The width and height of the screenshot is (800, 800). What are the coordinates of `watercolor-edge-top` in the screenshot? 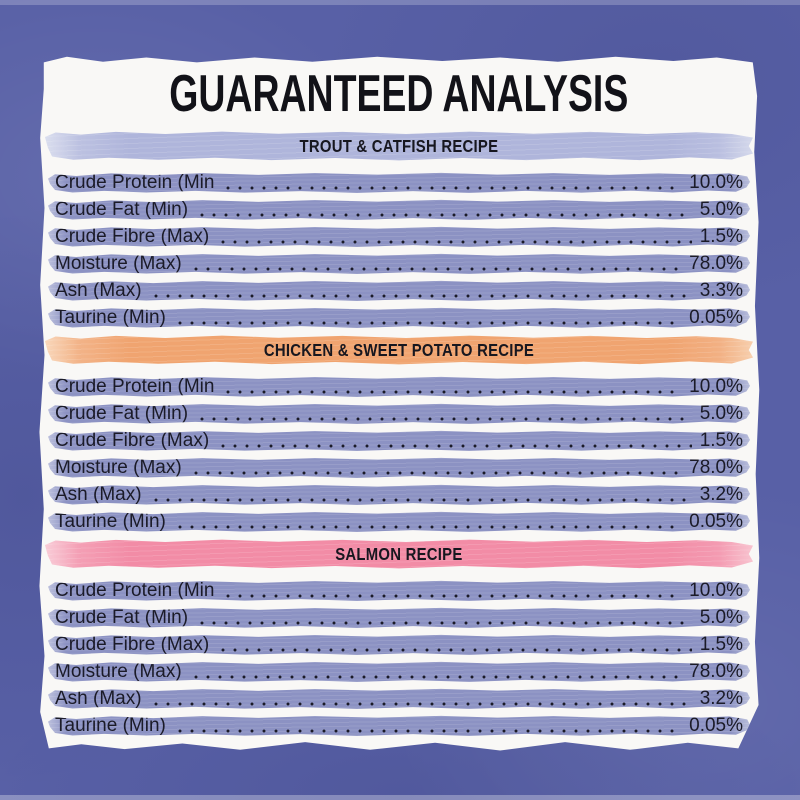 It's located at (400, 2).